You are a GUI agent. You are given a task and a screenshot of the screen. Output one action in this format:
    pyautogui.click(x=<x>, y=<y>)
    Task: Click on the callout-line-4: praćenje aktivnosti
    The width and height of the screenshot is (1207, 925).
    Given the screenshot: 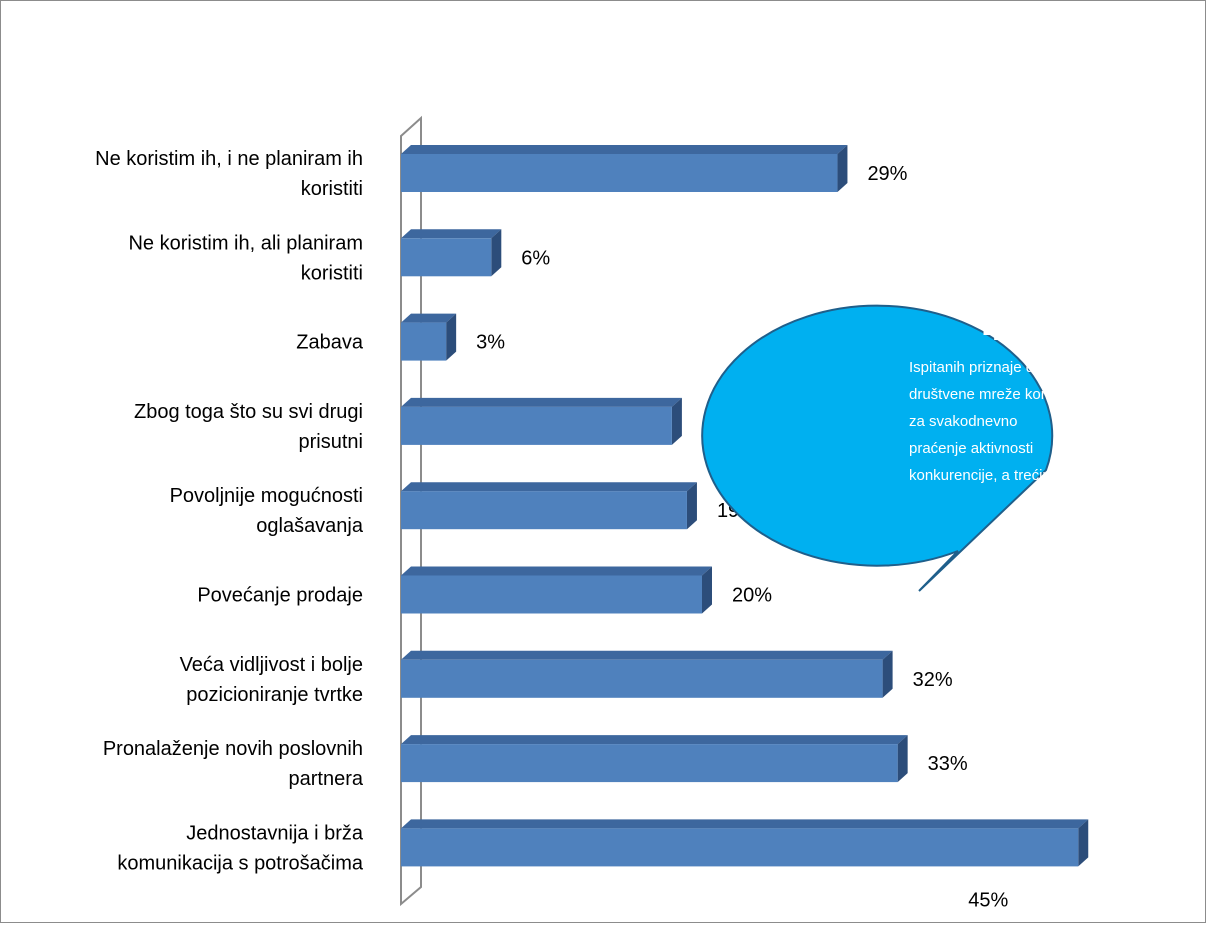 What is the action you would take?
    pyautogui.click(x=971, y=448)
    